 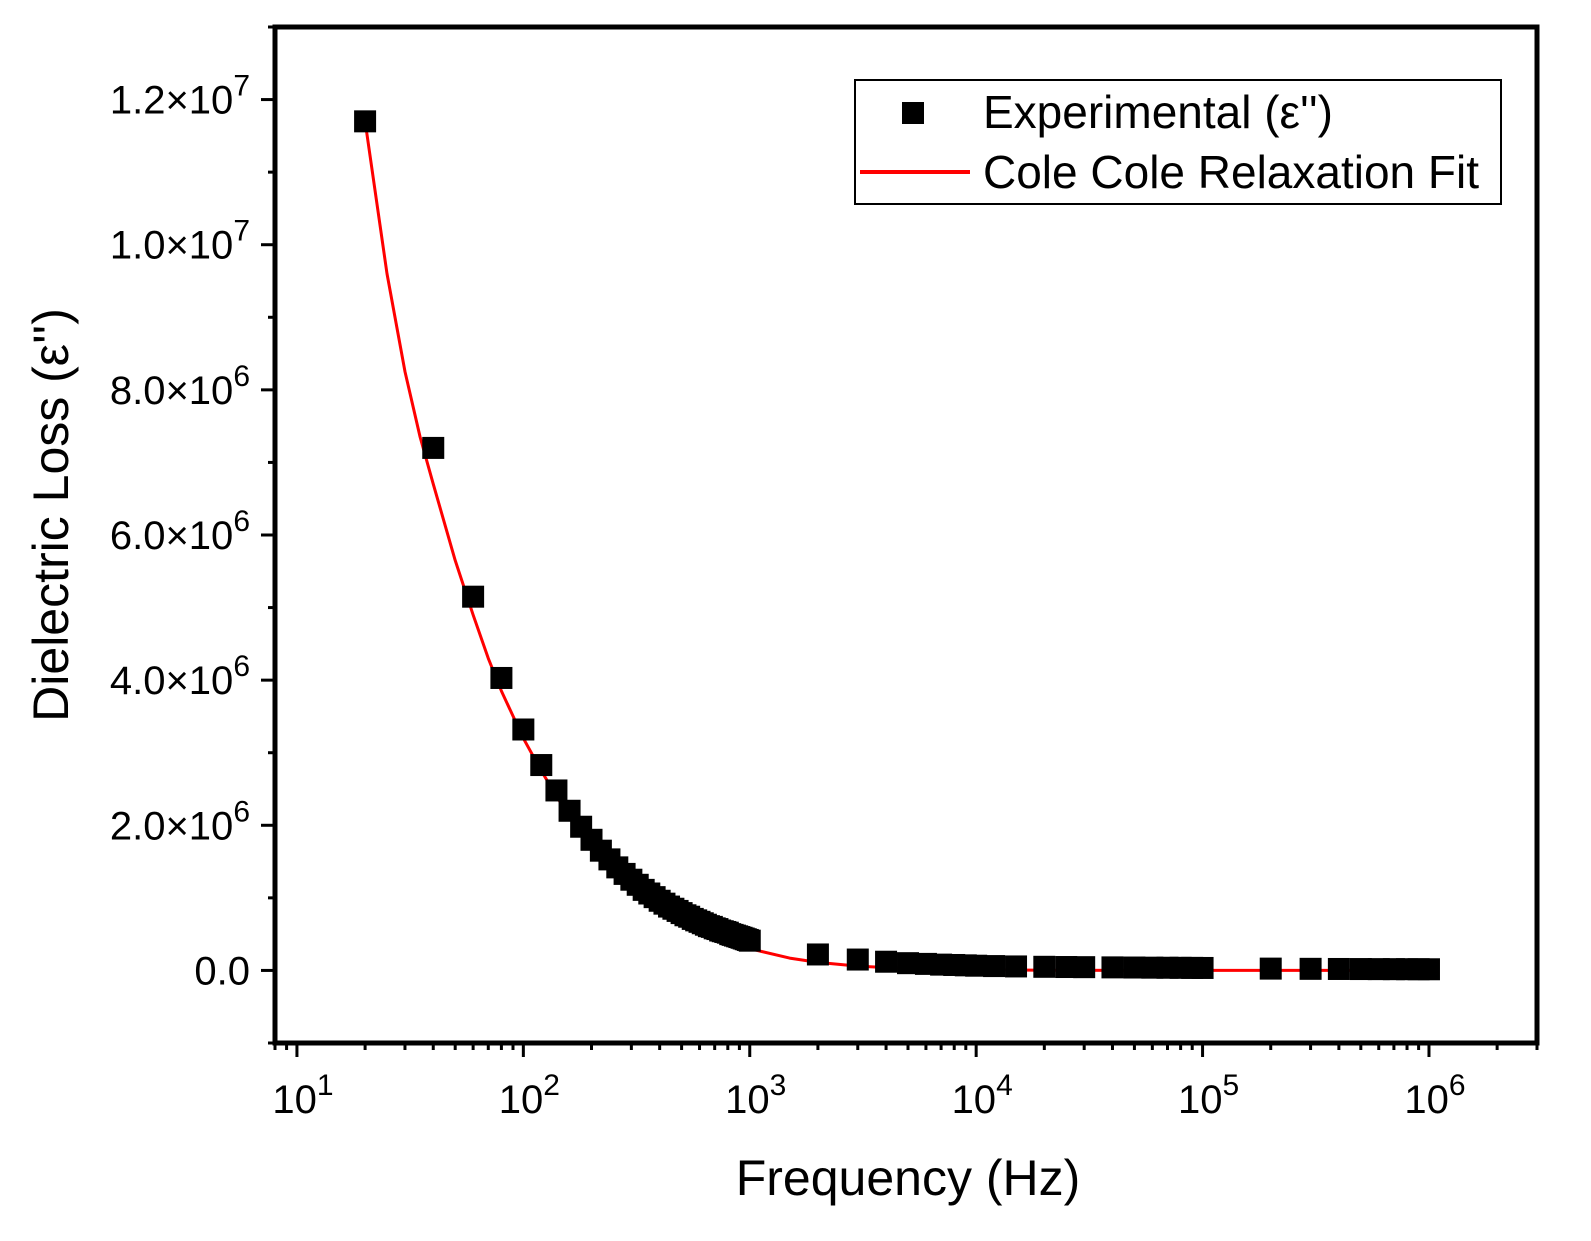 I want to click on x-axis-ticks: 10¹ 10² 10³ 10⁴ 10⁵ 10⁶, so click(x=905, y=1082).